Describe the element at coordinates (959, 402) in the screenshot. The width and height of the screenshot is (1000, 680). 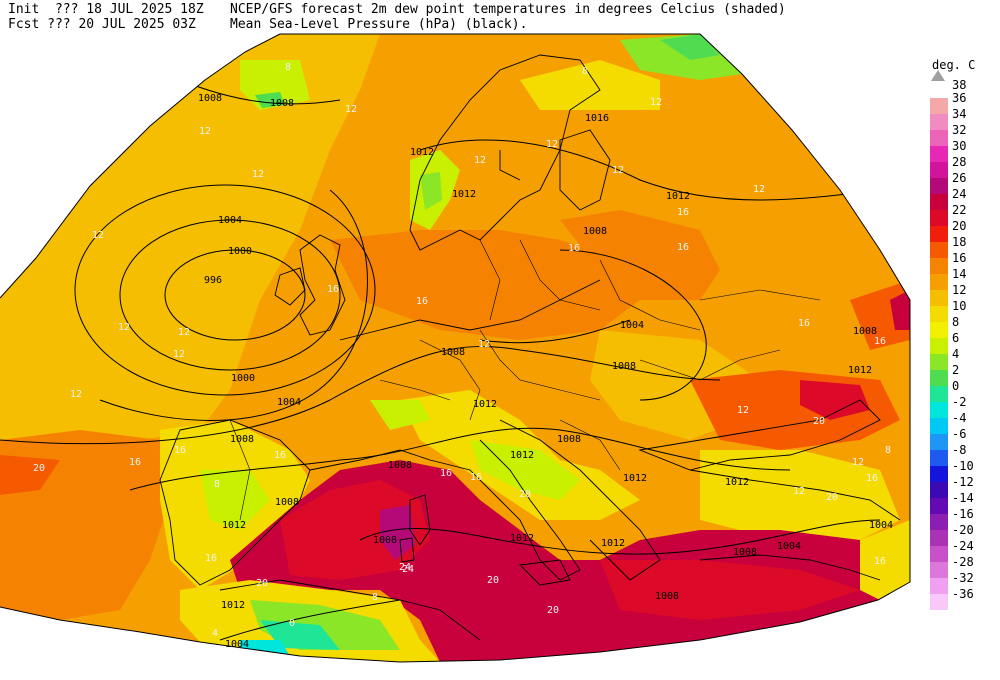
I see `legend-label: -2` at that location.